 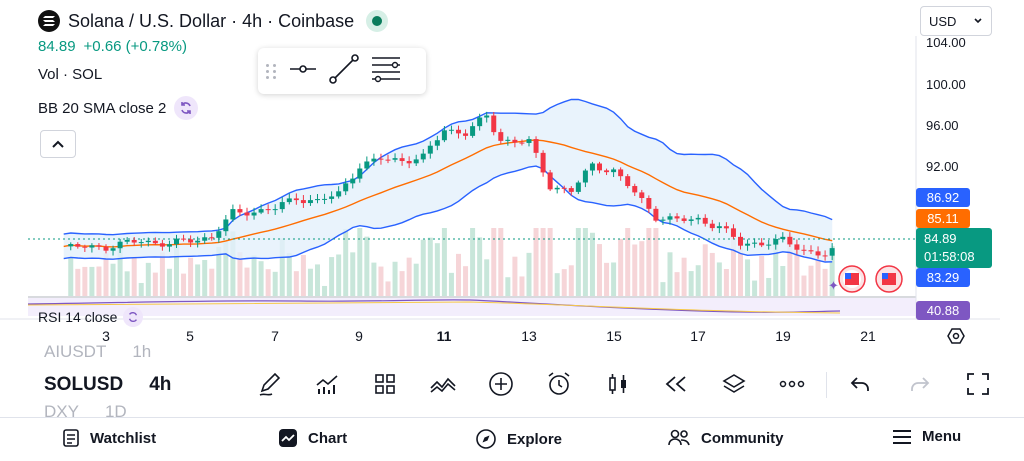 What do you see at coordinates (133, 317) in the screenshot?
I see `rsi-refresh-icon` at bounding box center [133, 317].